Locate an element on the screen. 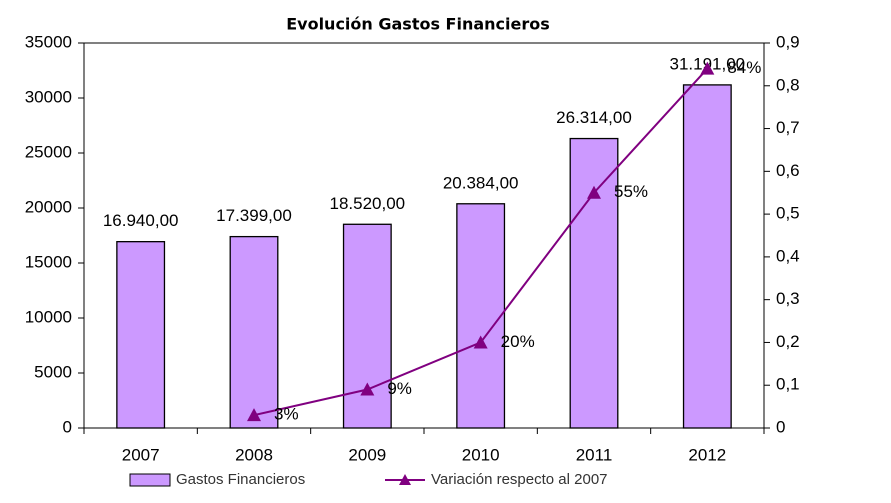  x-tick-label: 2007 is located at coordinates (141, 454).